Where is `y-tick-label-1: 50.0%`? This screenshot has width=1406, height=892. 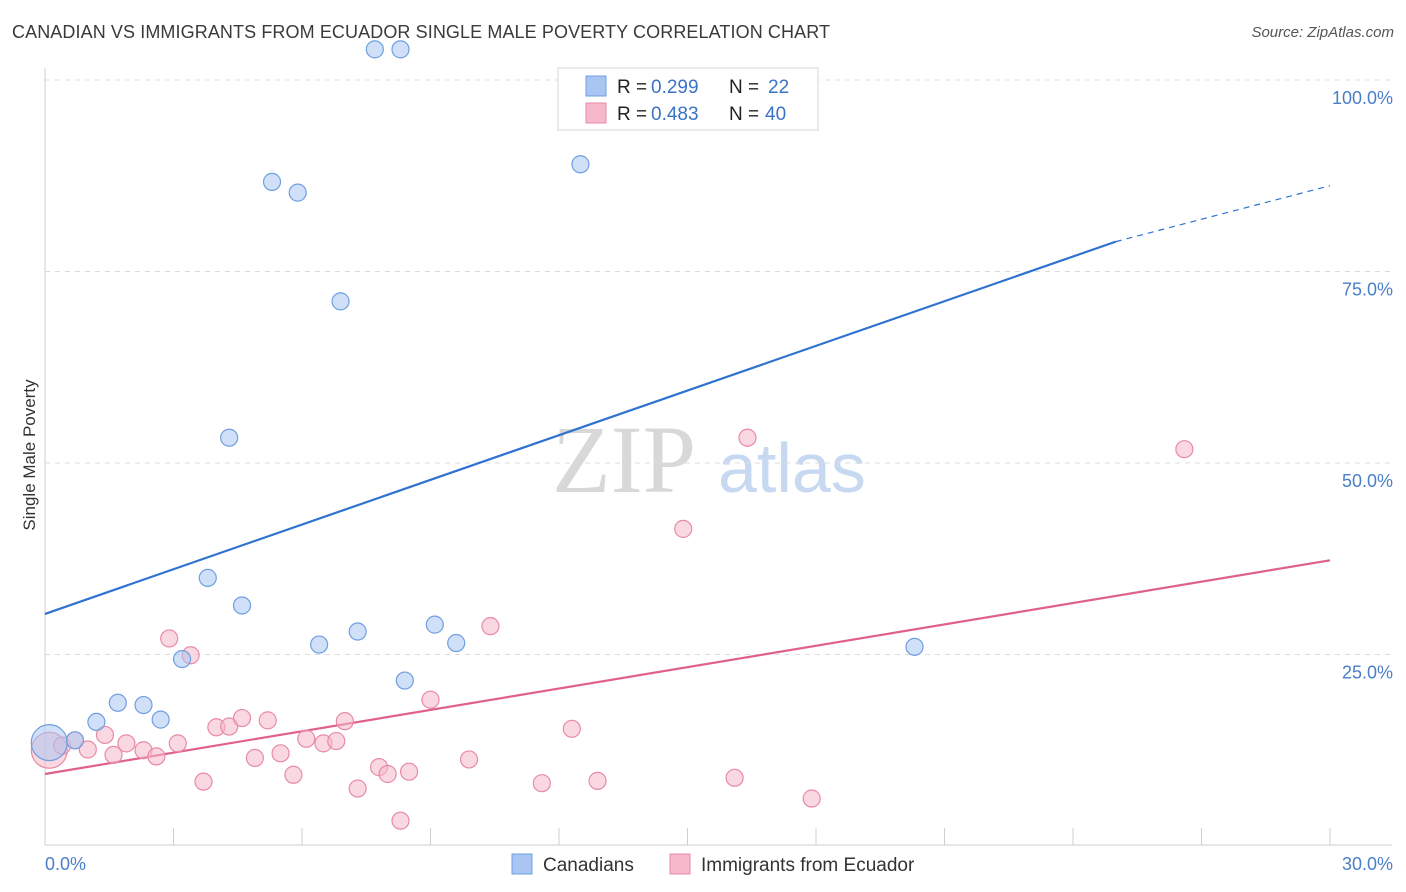 y-tick-label-1: 50.0% is located at coordinates (1367, 481).